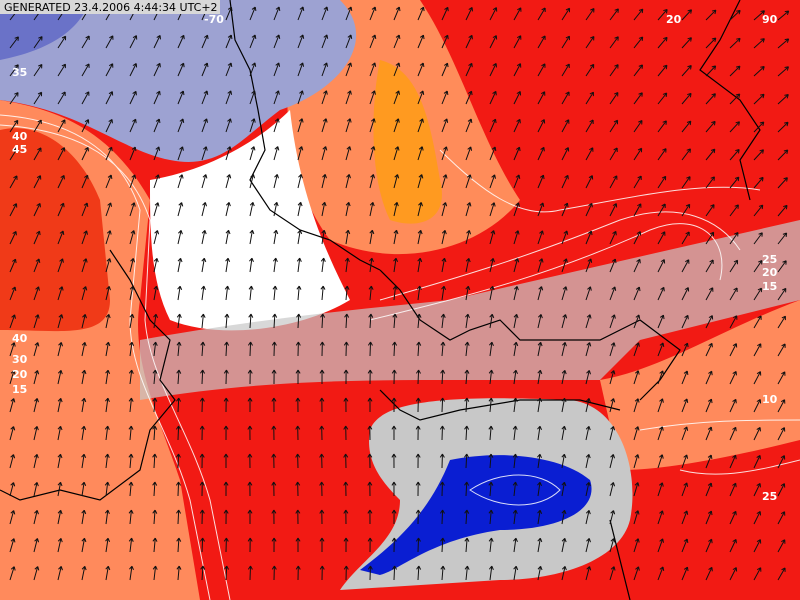  I want to click on contour-label: 35, so click(19, 72).